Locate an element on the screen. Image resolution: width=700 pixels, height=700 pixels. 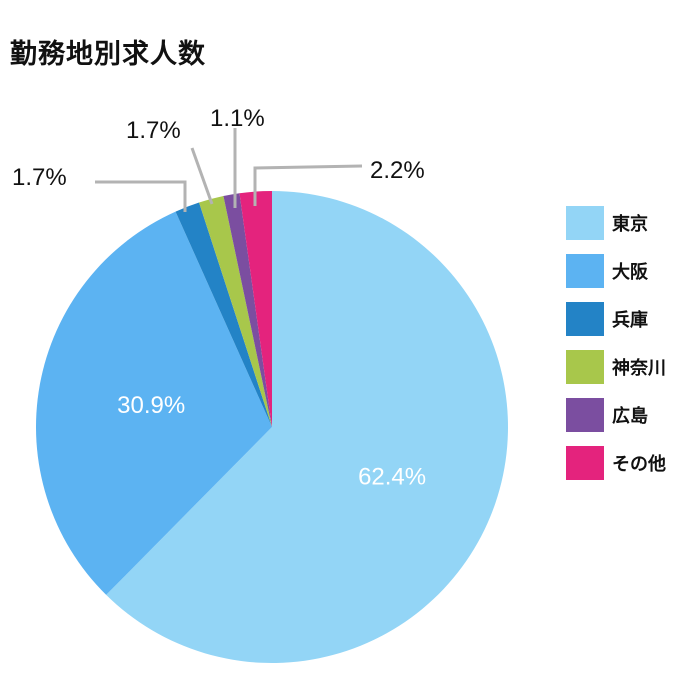
legend-label: 広島 is located at coordinates (630, 416).